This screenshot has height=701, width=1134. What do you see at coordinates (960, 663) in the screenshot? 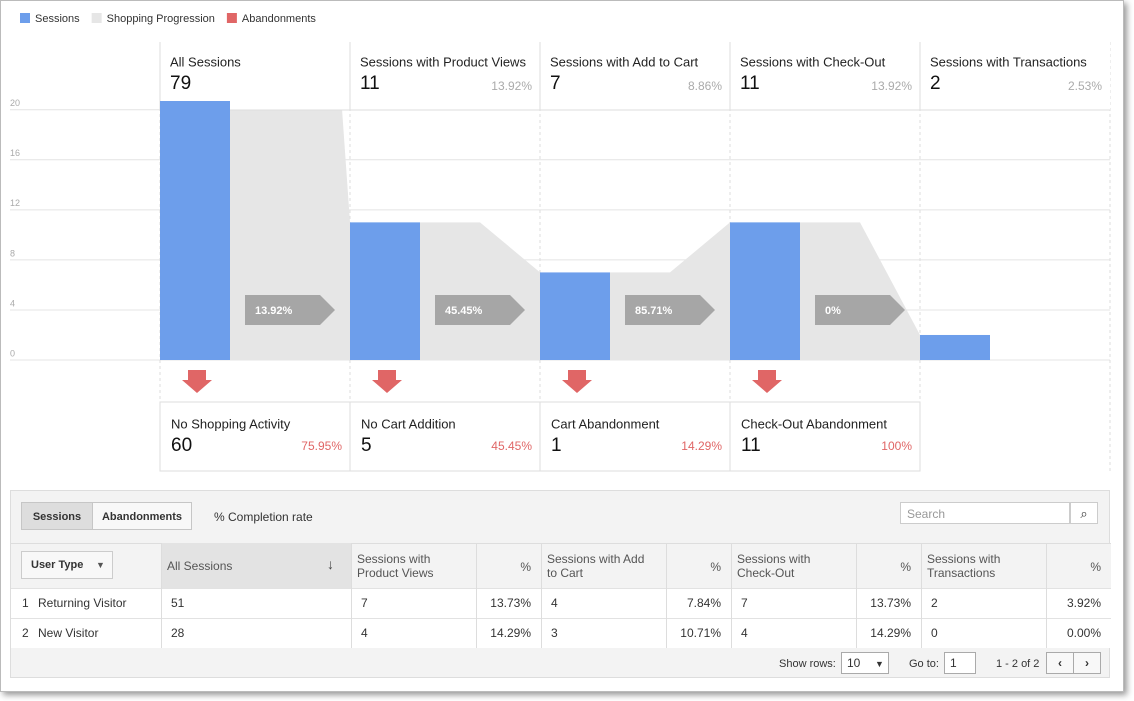
I see `goto-input: 1` at bounding box center [960, 663].